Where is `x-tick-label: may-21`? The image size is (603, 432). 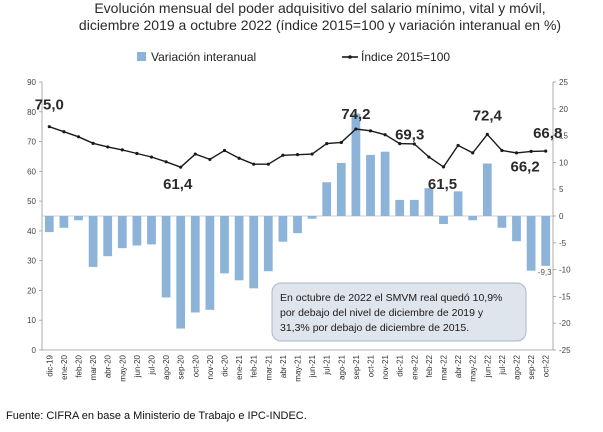
x-tick-label: may-21 is located at coordinates (298, 367).